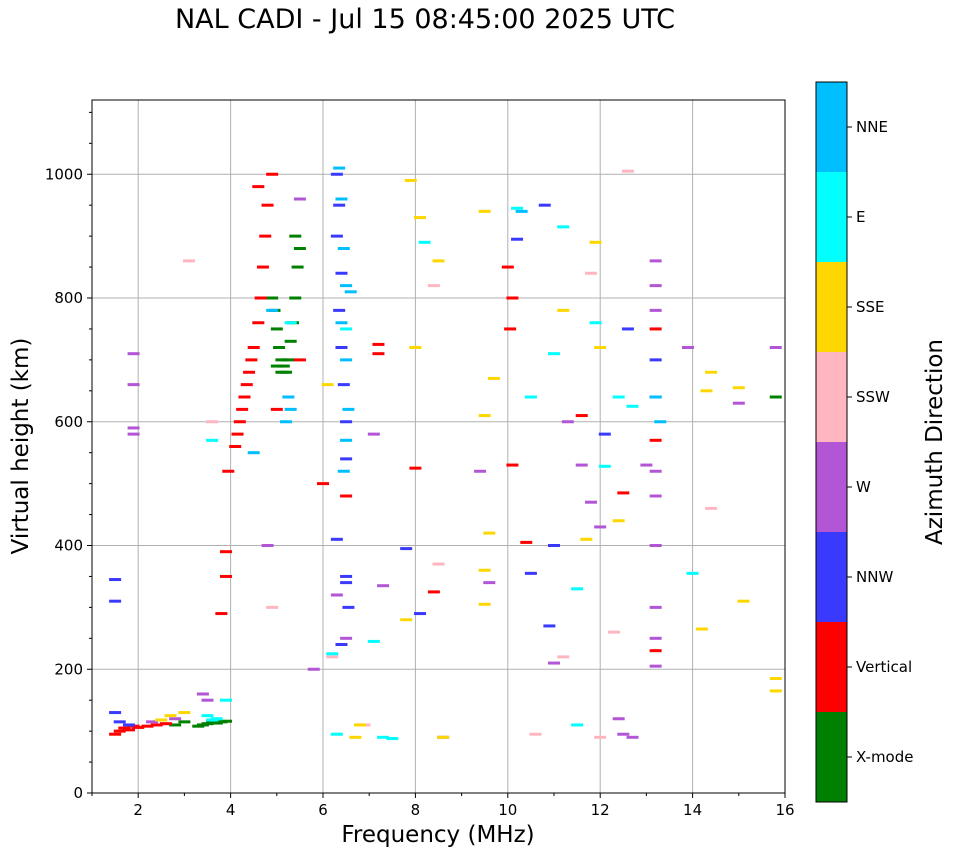 This screenshot has height=857, width=958. I want to click on y-tick-label: 0, so click(78, 793).